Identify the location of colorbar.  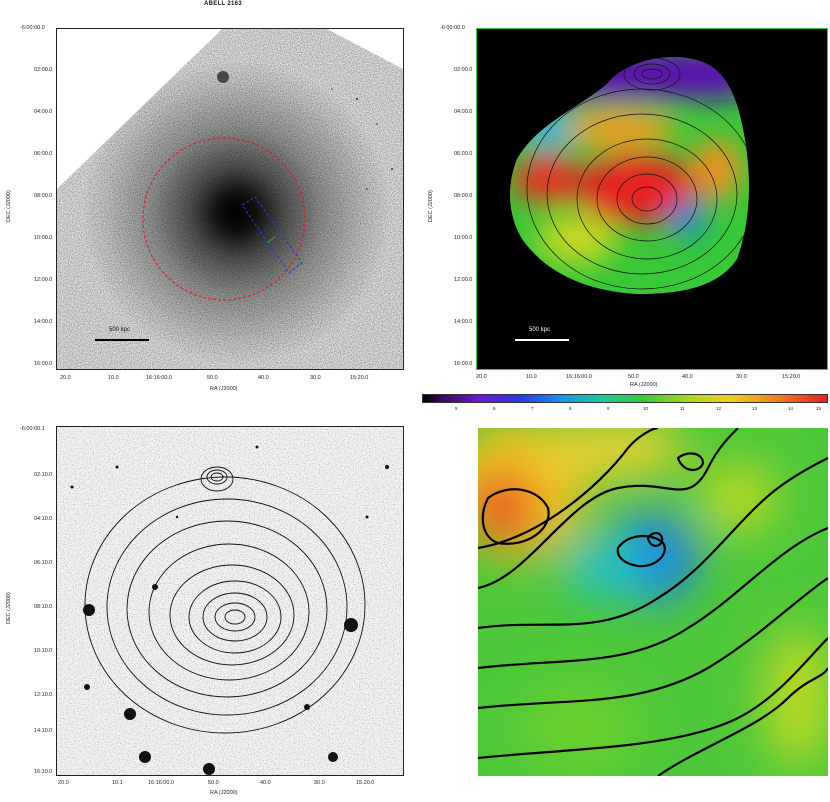
(625, 398).